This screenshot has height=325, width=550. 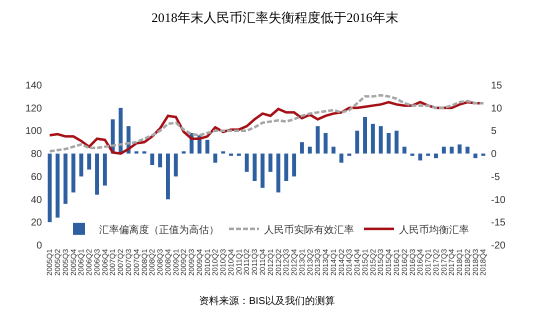 What do you see at coordinates (497, 86) in the screenshot?
I see `y2-tick-label: 15` at bounding box center [497, 86].